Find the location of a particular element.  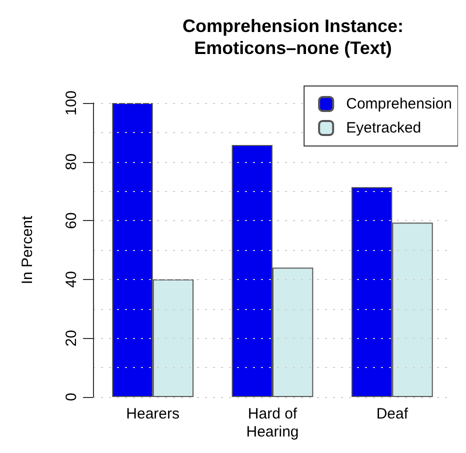

legend-label: Comprehension is located at coordinates (399, 104).